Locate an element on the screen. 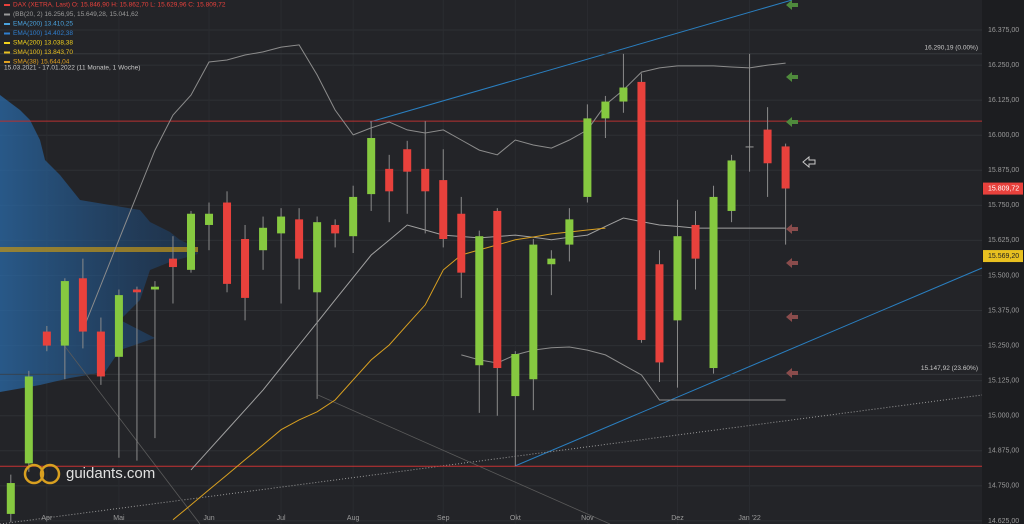  logo: guidants.com is located at coordinates (89, 474).